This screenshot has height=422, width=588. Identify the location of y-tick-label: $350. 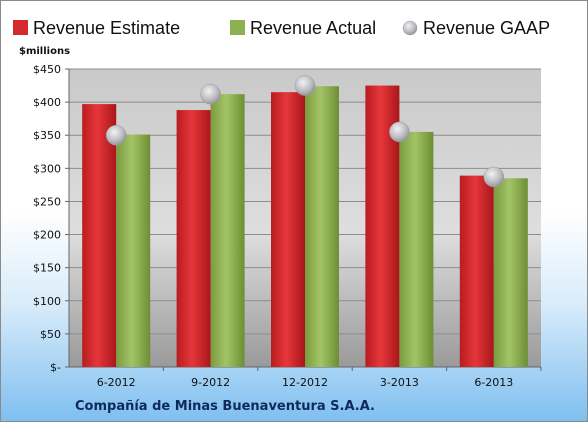
(47, 135).